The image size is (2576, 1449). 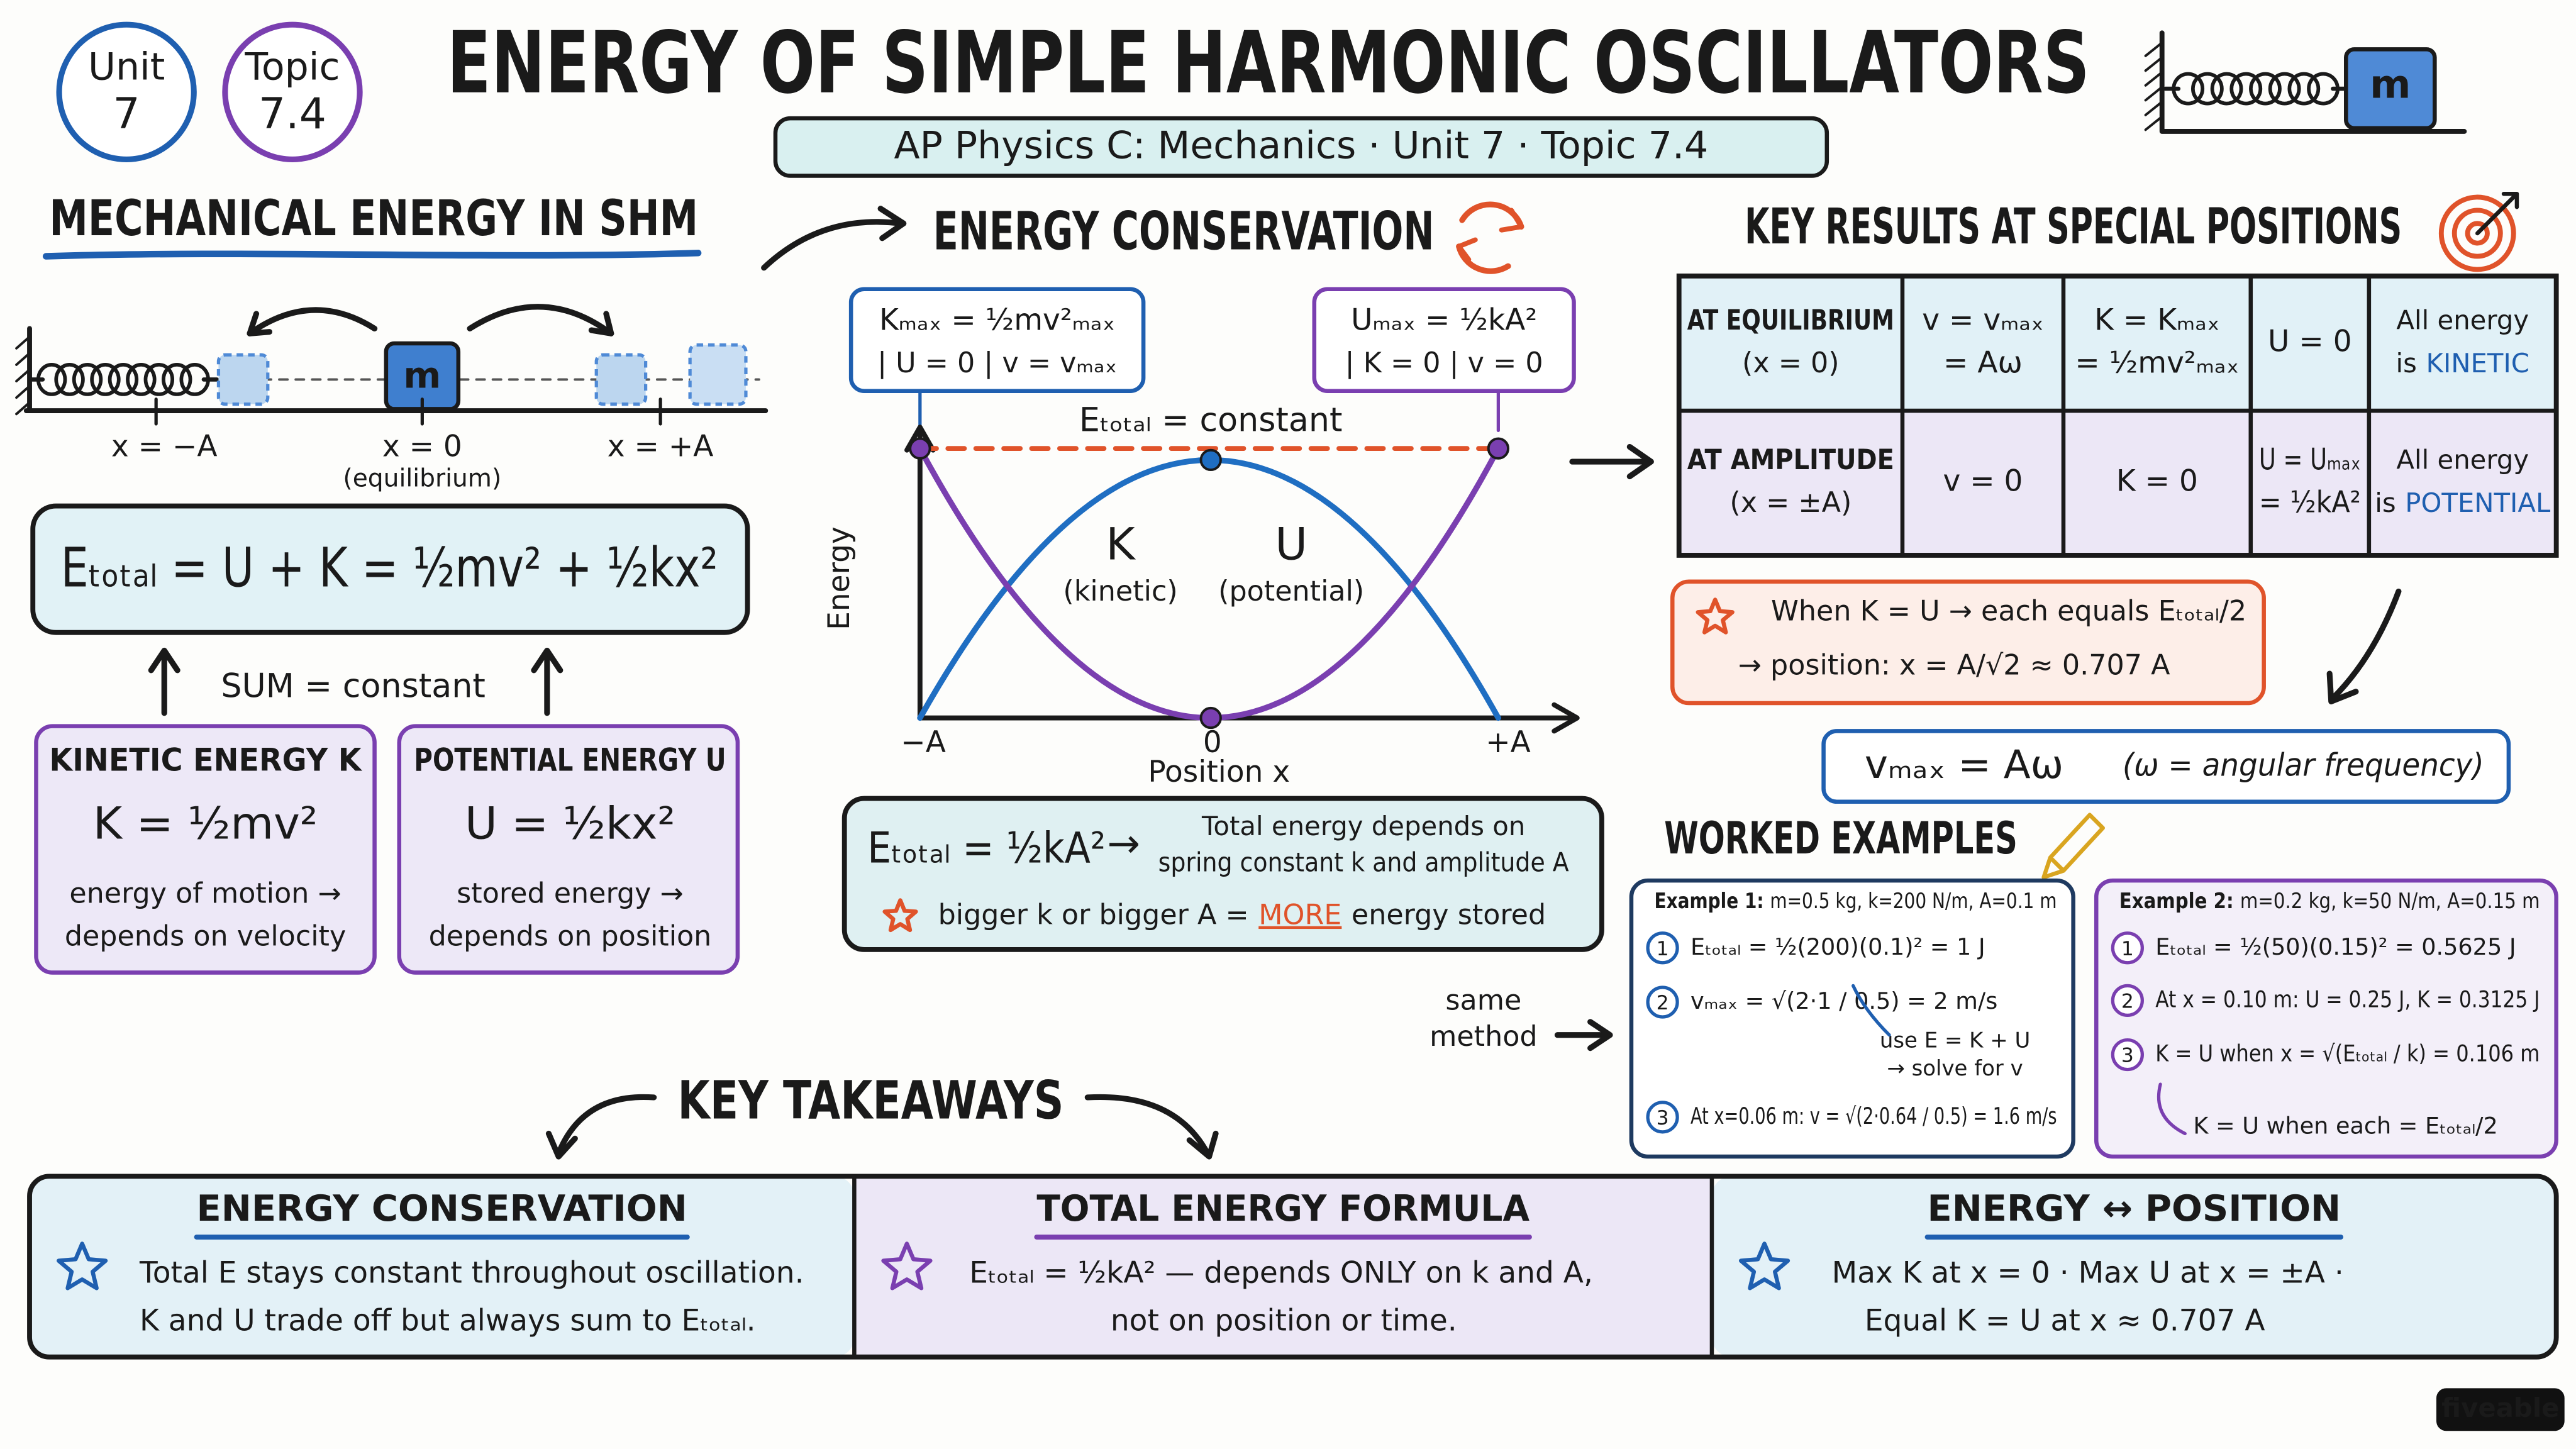 I want to click on hint-arrow, so click(x=2172, y=1109).